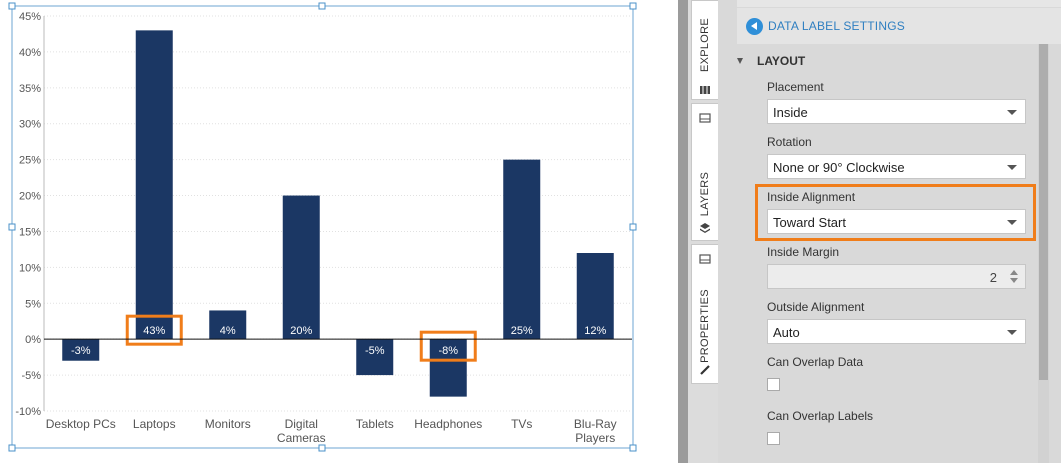 Image resolution: width=1061 pixels, height=463 pixels. Describe the element at coordinates (815, 362) in the screenshot. I see `can-overlap-data-label: Can Overlap Data` at that location.